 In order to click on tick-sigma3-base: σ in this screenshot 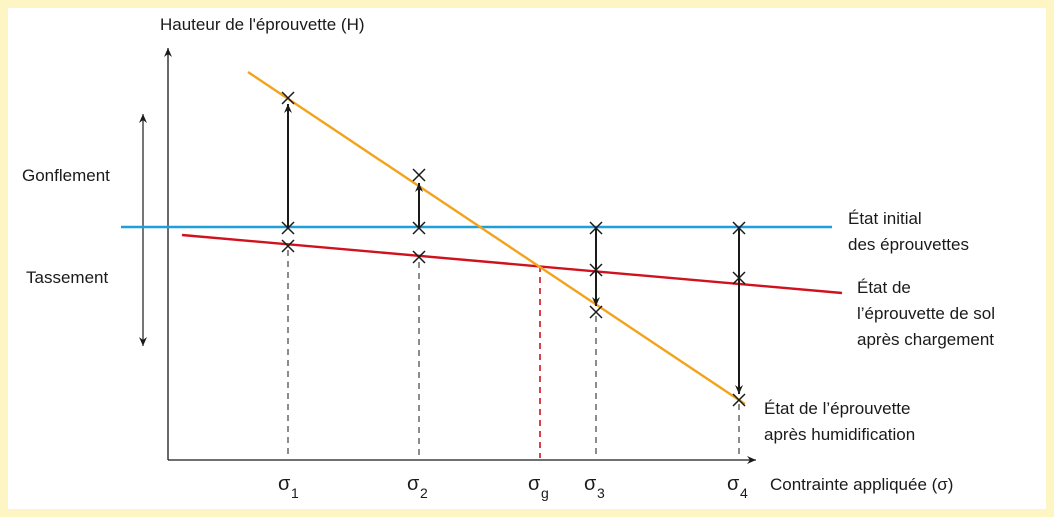, I will do `click(590, 484)`.